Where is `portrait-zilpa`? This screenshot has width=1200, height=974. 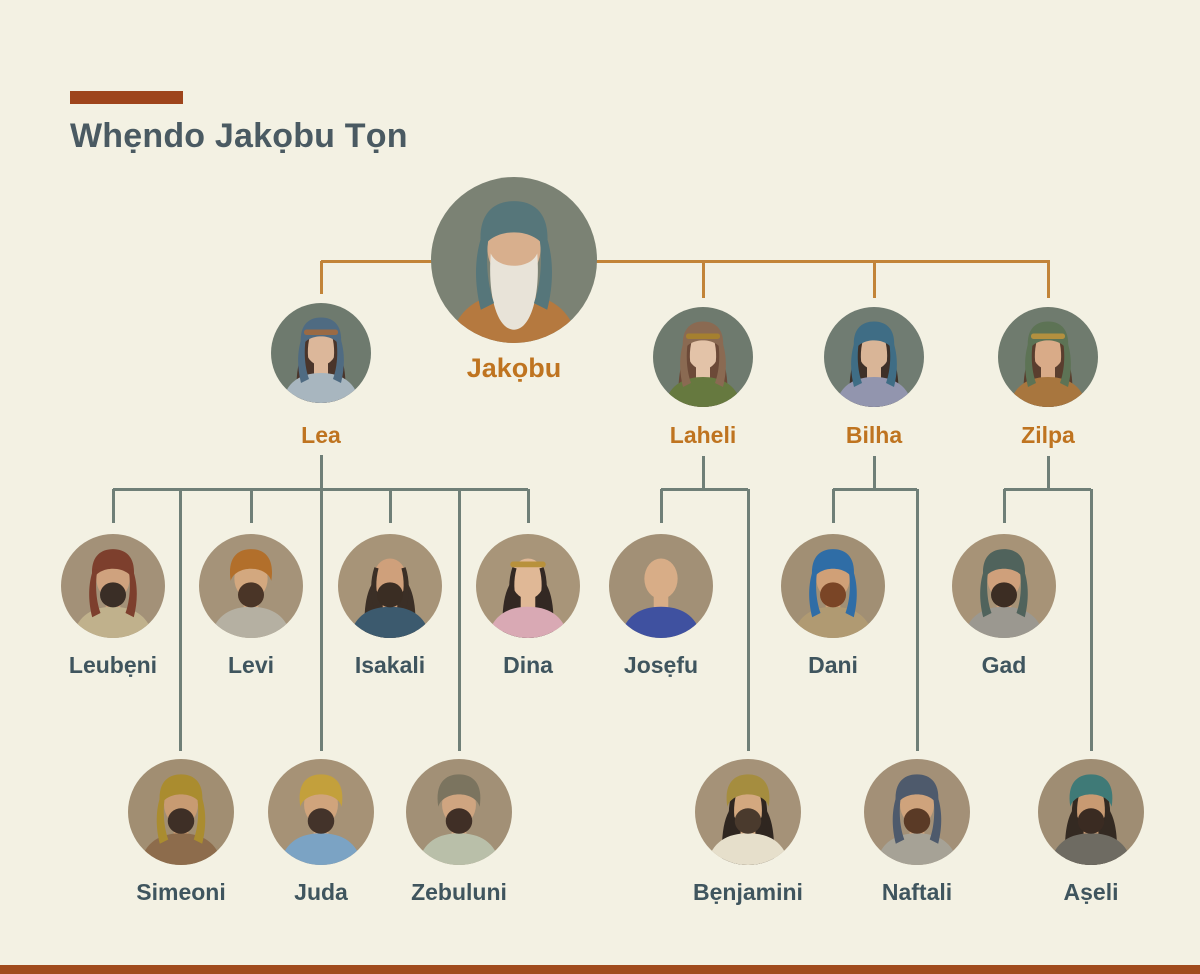 portrait-zilpa is located at coordinates (1048, 357).